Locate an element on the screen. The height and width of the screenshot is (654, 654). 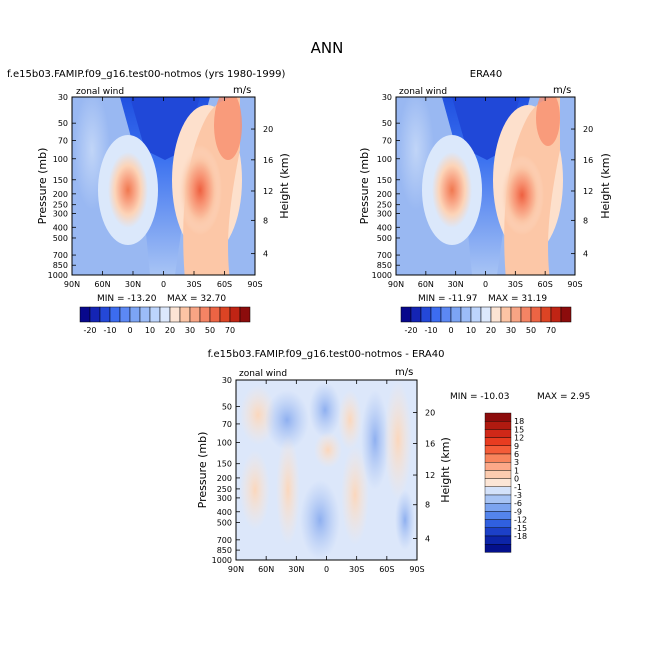
model-panel-units: m/s is located at coordinates (242, 90).